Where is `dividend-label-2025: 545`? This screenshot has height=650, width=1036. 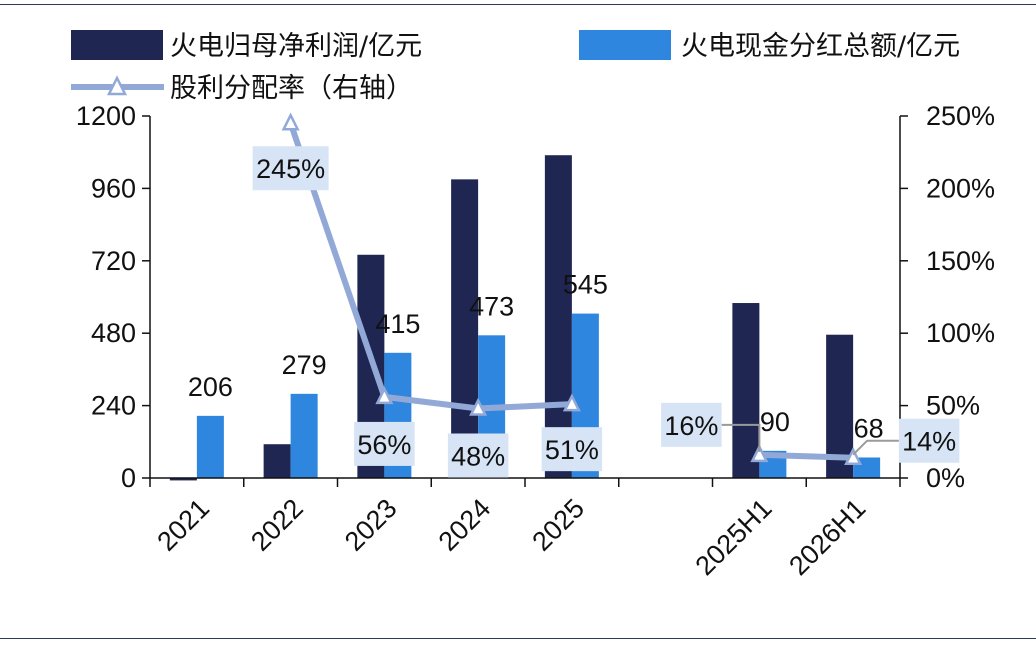 dividend-label-2025: 545 is located at coordinates (585, 285).